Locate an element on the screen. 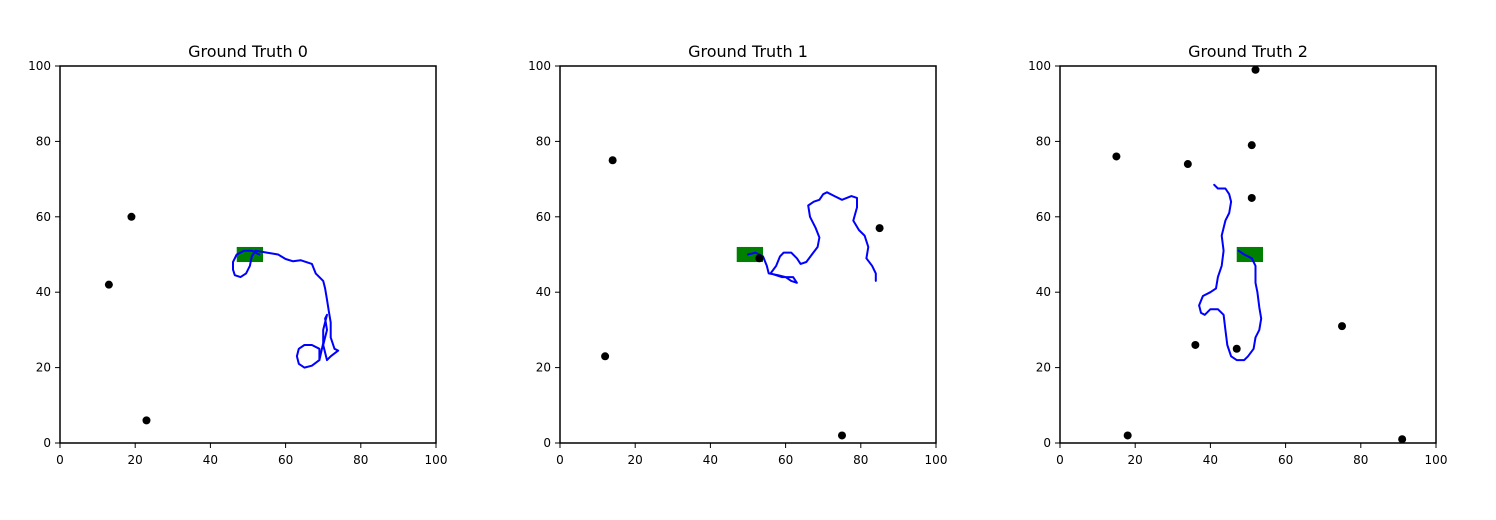  goal-rect is located at coordinates (1250, 254).